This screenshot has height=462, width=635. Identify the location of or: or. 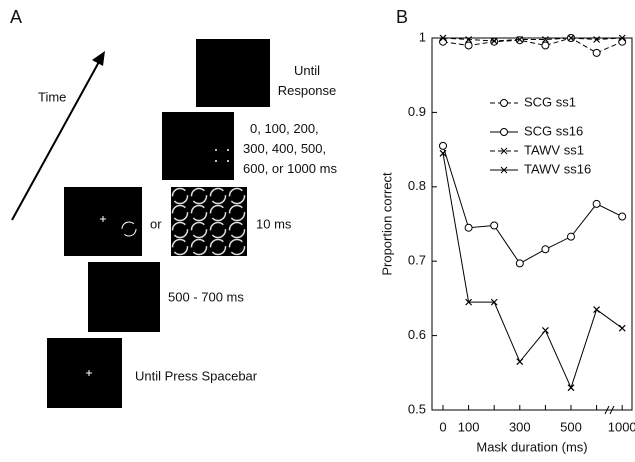
(156, 223).